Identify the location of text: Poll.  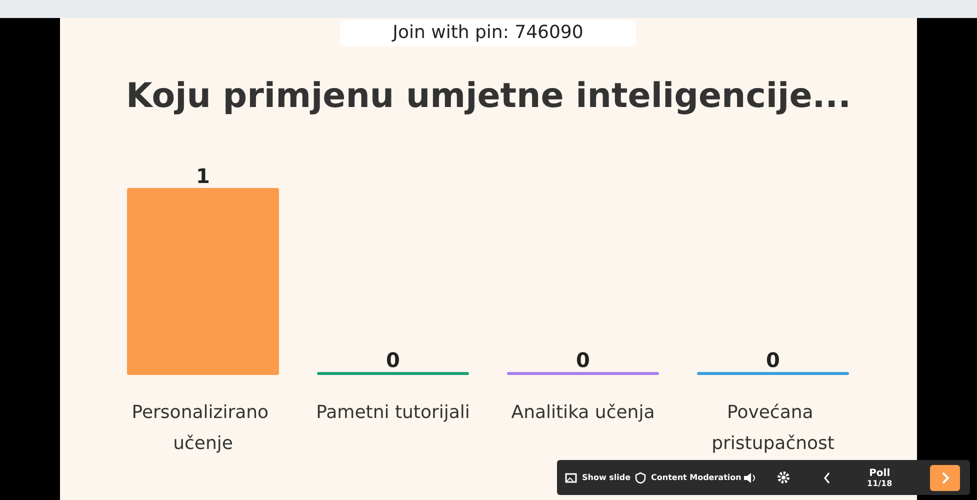
(879, 473).